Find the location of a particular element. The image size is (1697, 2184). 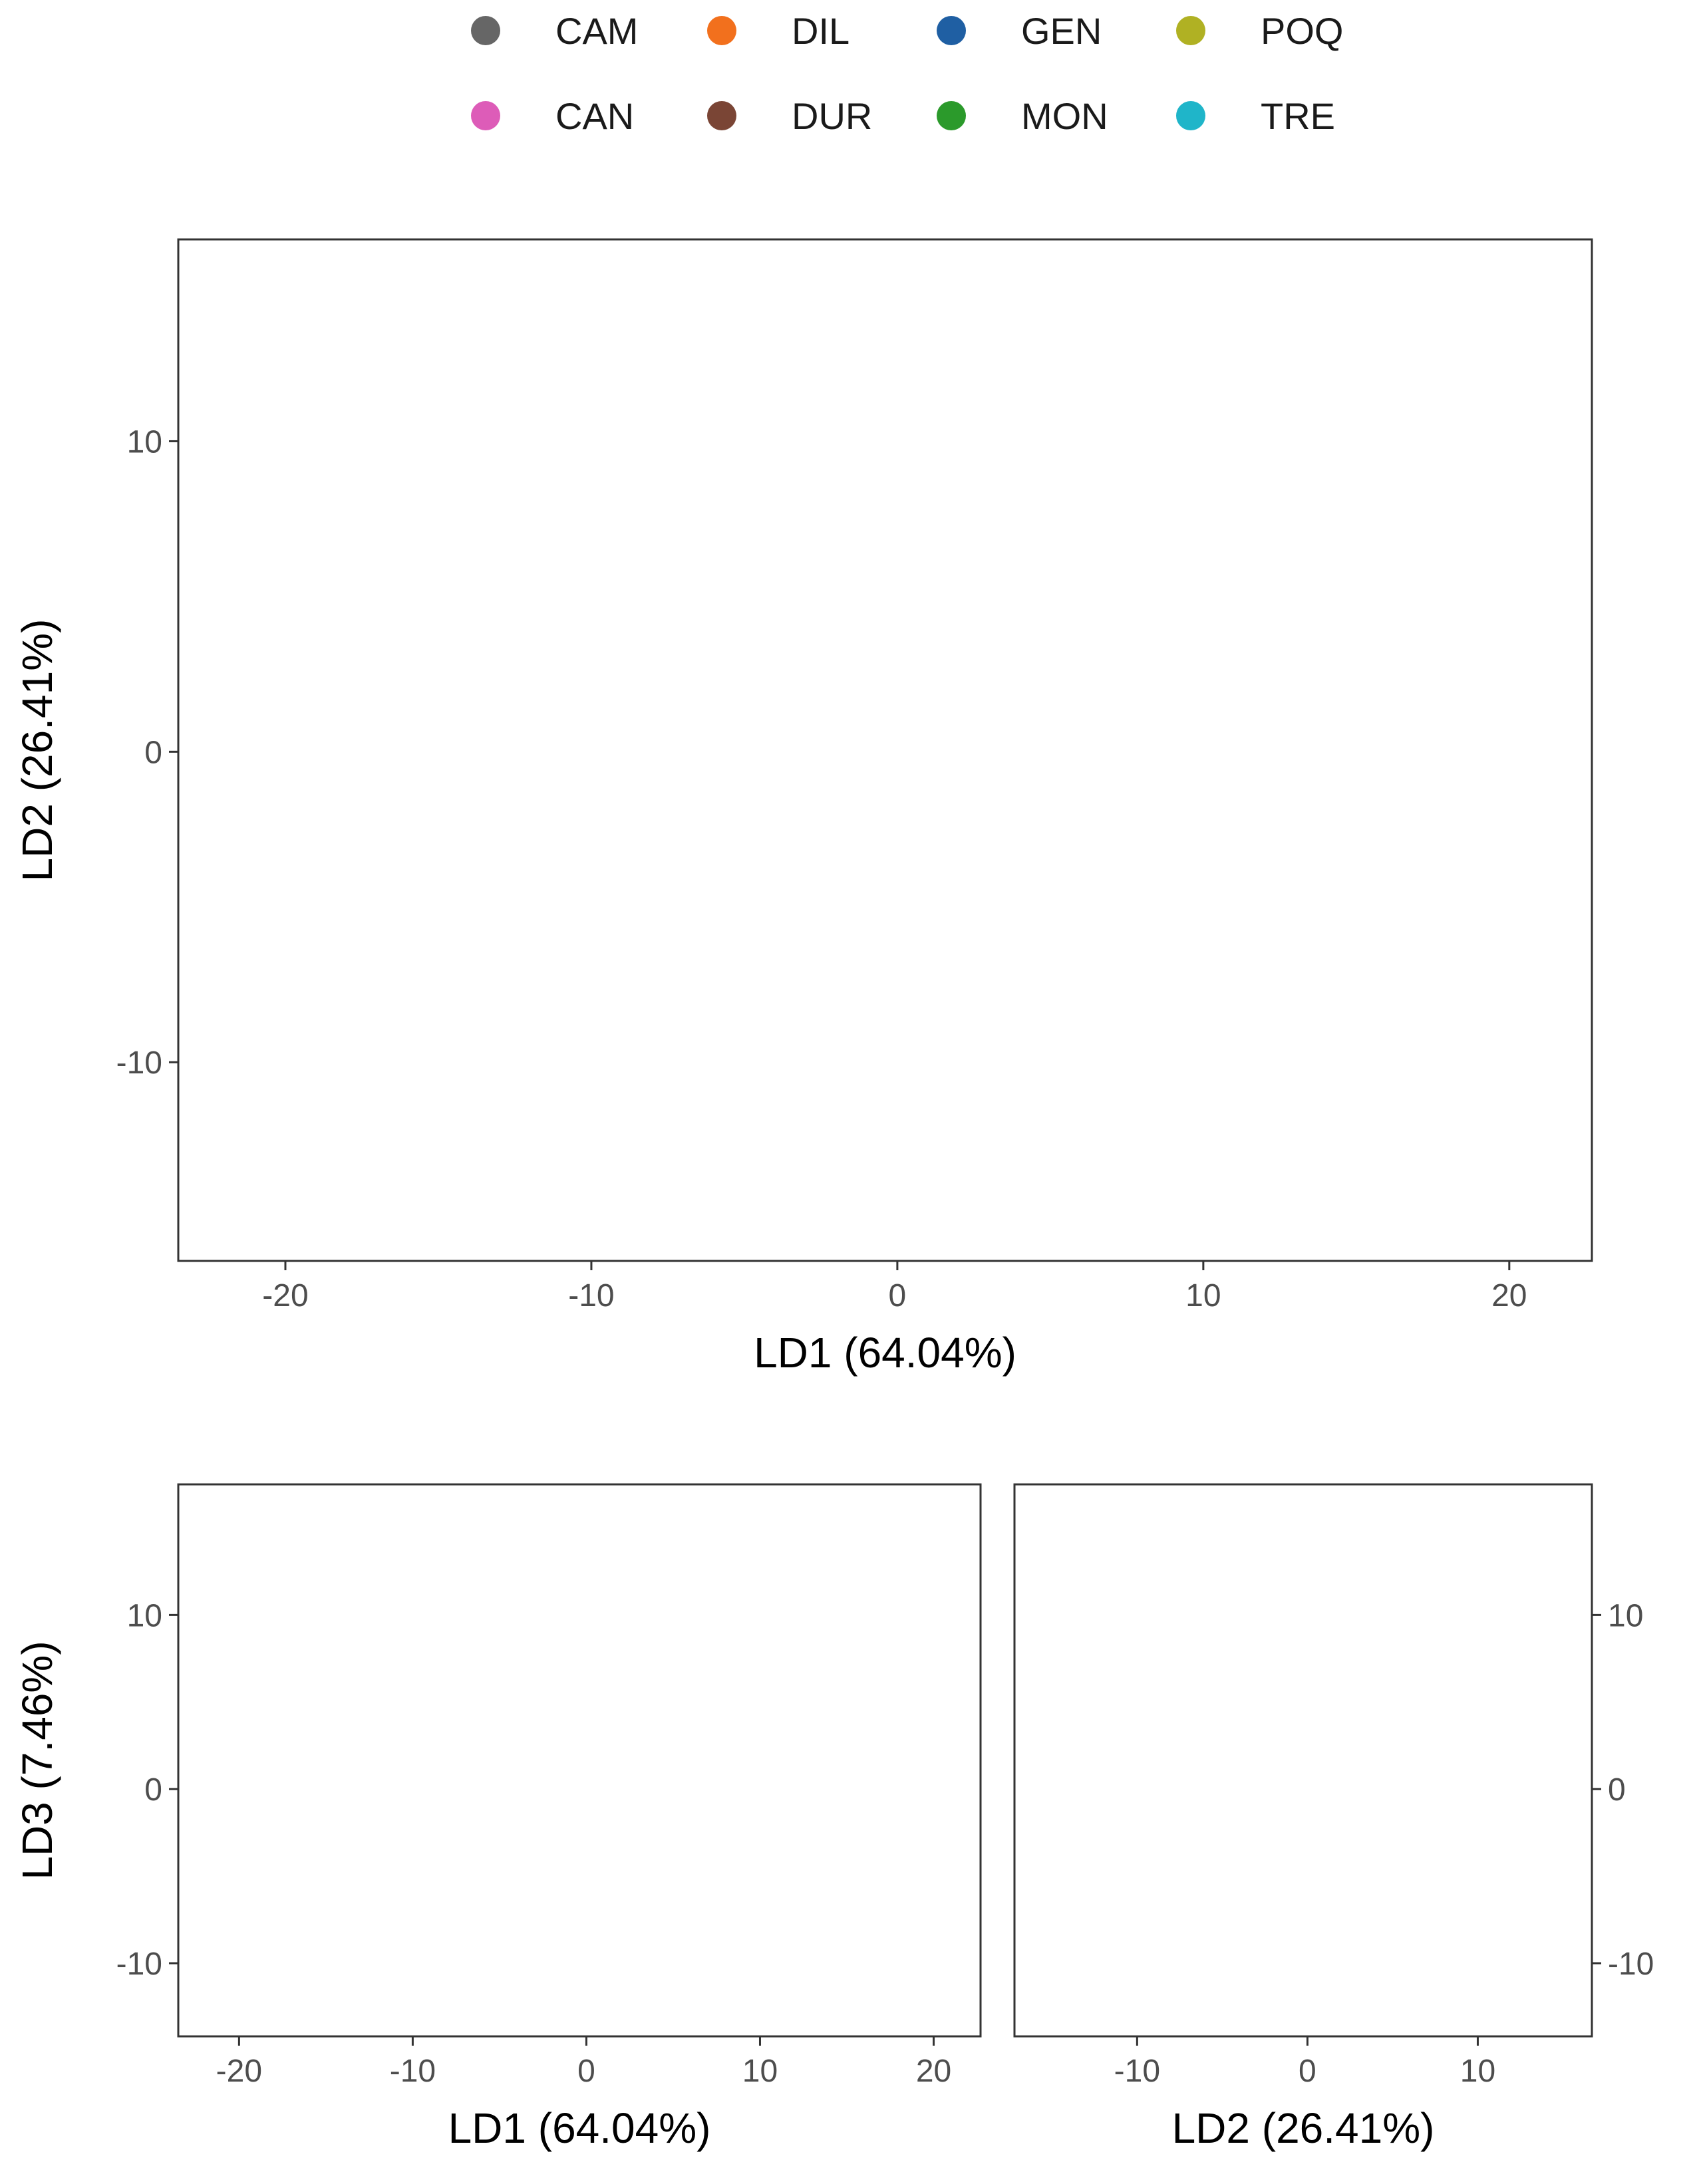

y-axis-title: LD2 (26.41%) is located at coordinates (37, 750).